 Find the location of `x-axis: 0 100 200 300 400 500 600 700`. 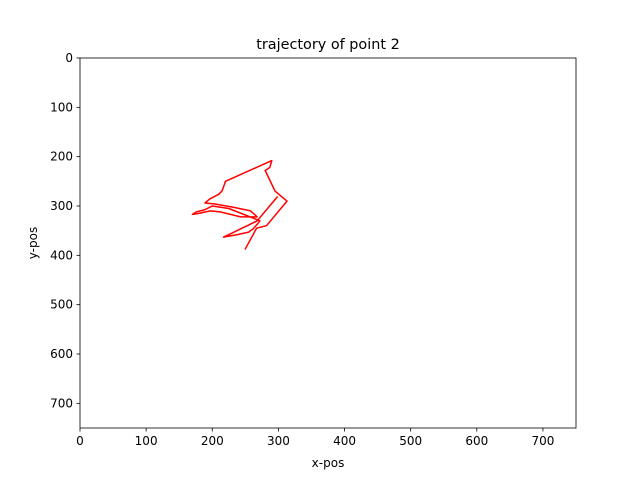

x-axis: 0 100 200 300 400 500 600 700 is located at coordinates (315, 438).